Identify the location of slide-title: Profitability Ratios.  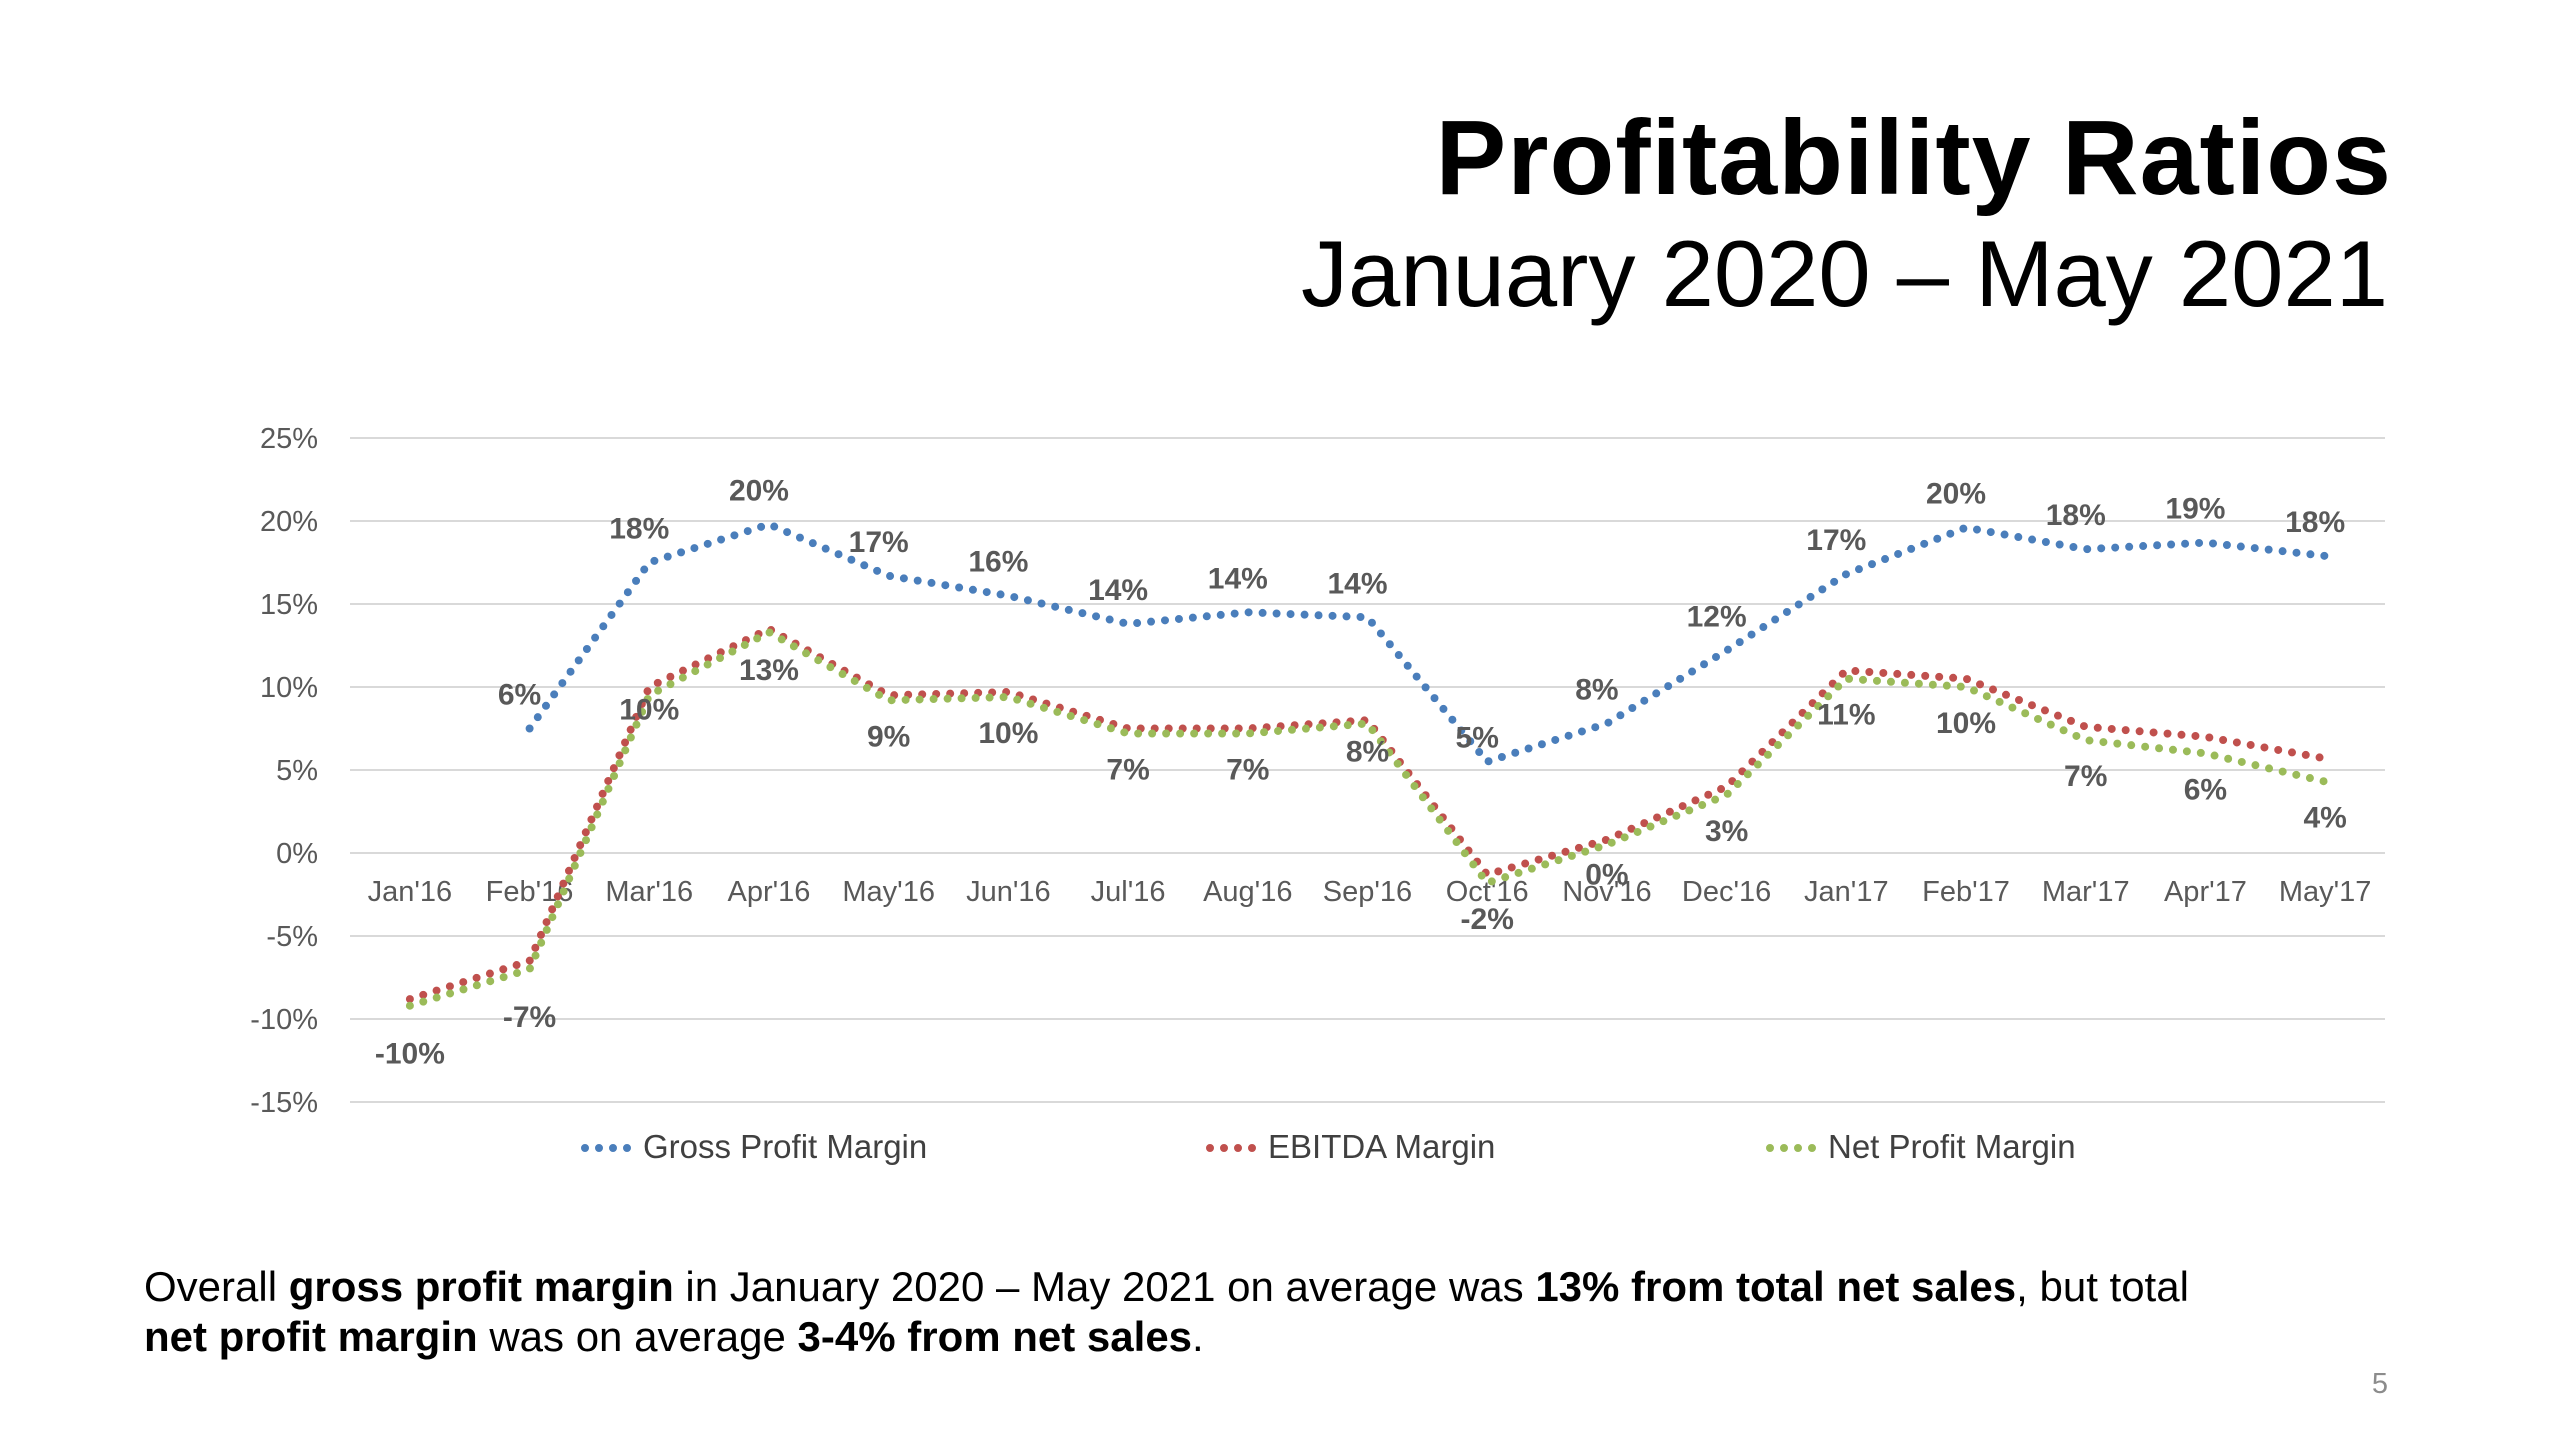
(1913, 158).